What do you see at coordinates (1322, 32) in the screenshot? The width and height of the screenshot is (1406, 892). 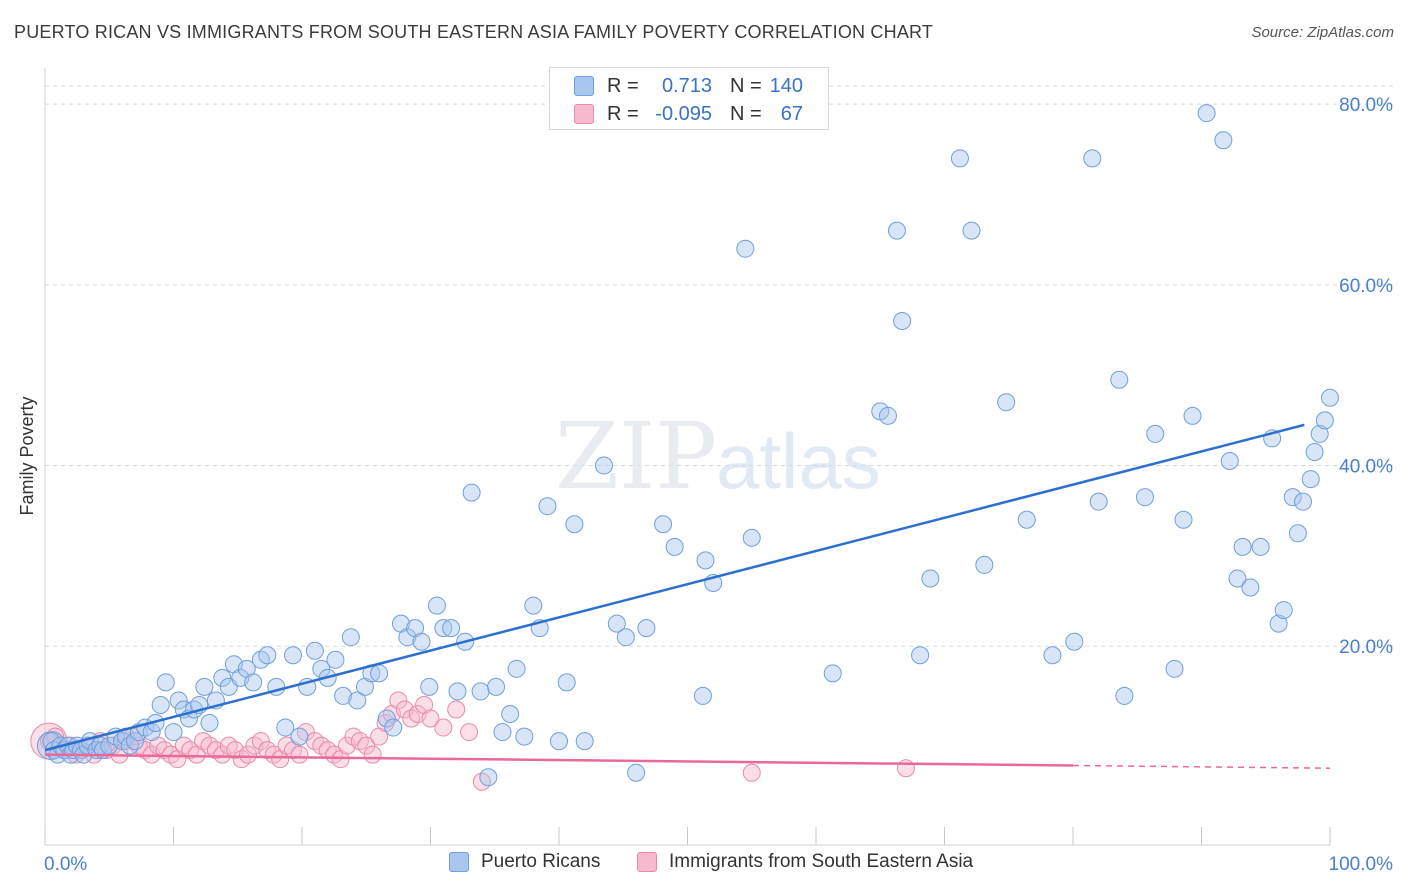 I see `source-label: Source: ZipAtlas.com` at bounding box center [1322, 32].